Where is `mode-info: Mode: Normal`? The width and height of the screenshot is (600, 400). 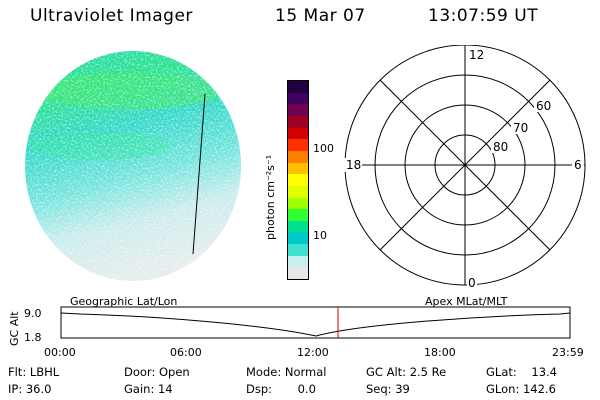 mode-info: Mode: Normal is located at coordinates (286, 372).